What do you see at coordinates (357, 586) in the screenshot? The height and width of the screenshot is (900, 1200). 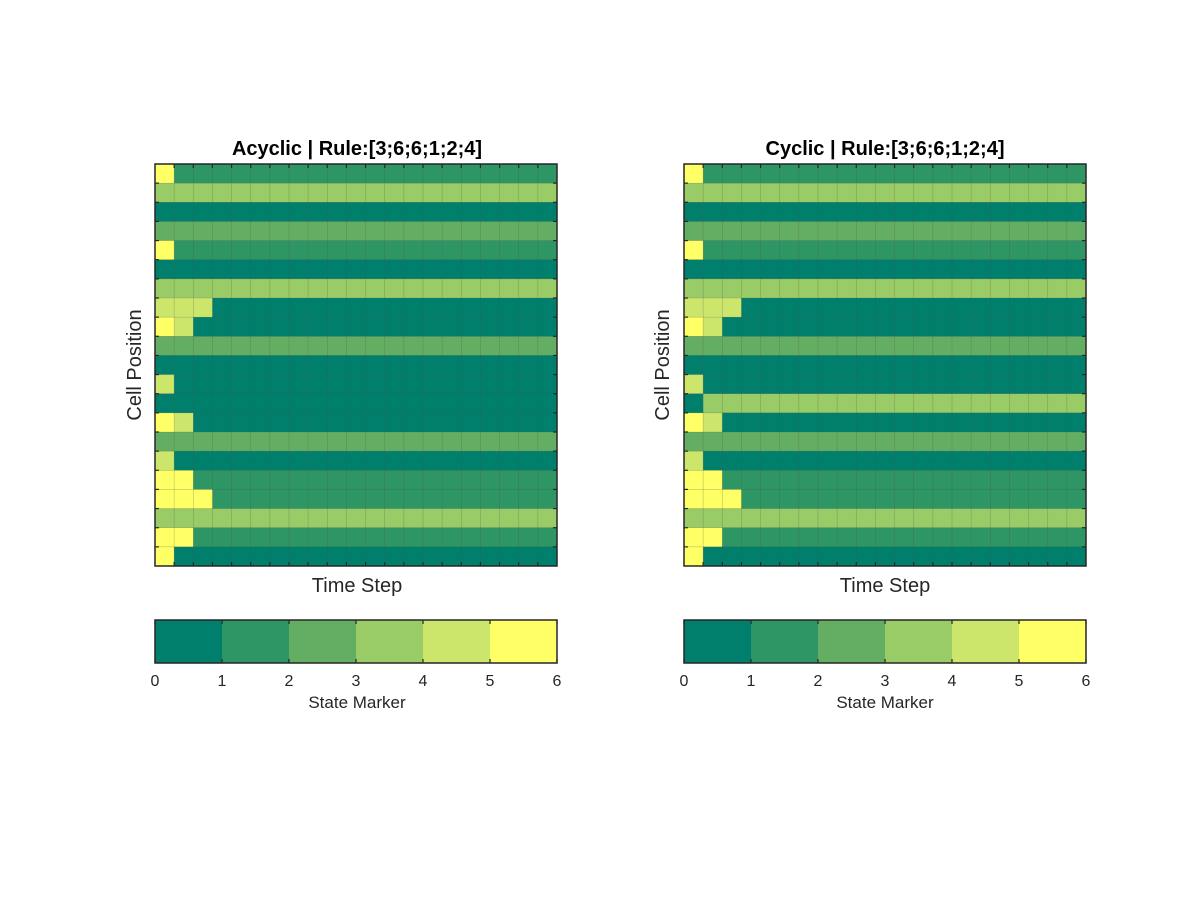 I see `x-axis-label-acyclic: Time Step` at bounding box center [357, 586].